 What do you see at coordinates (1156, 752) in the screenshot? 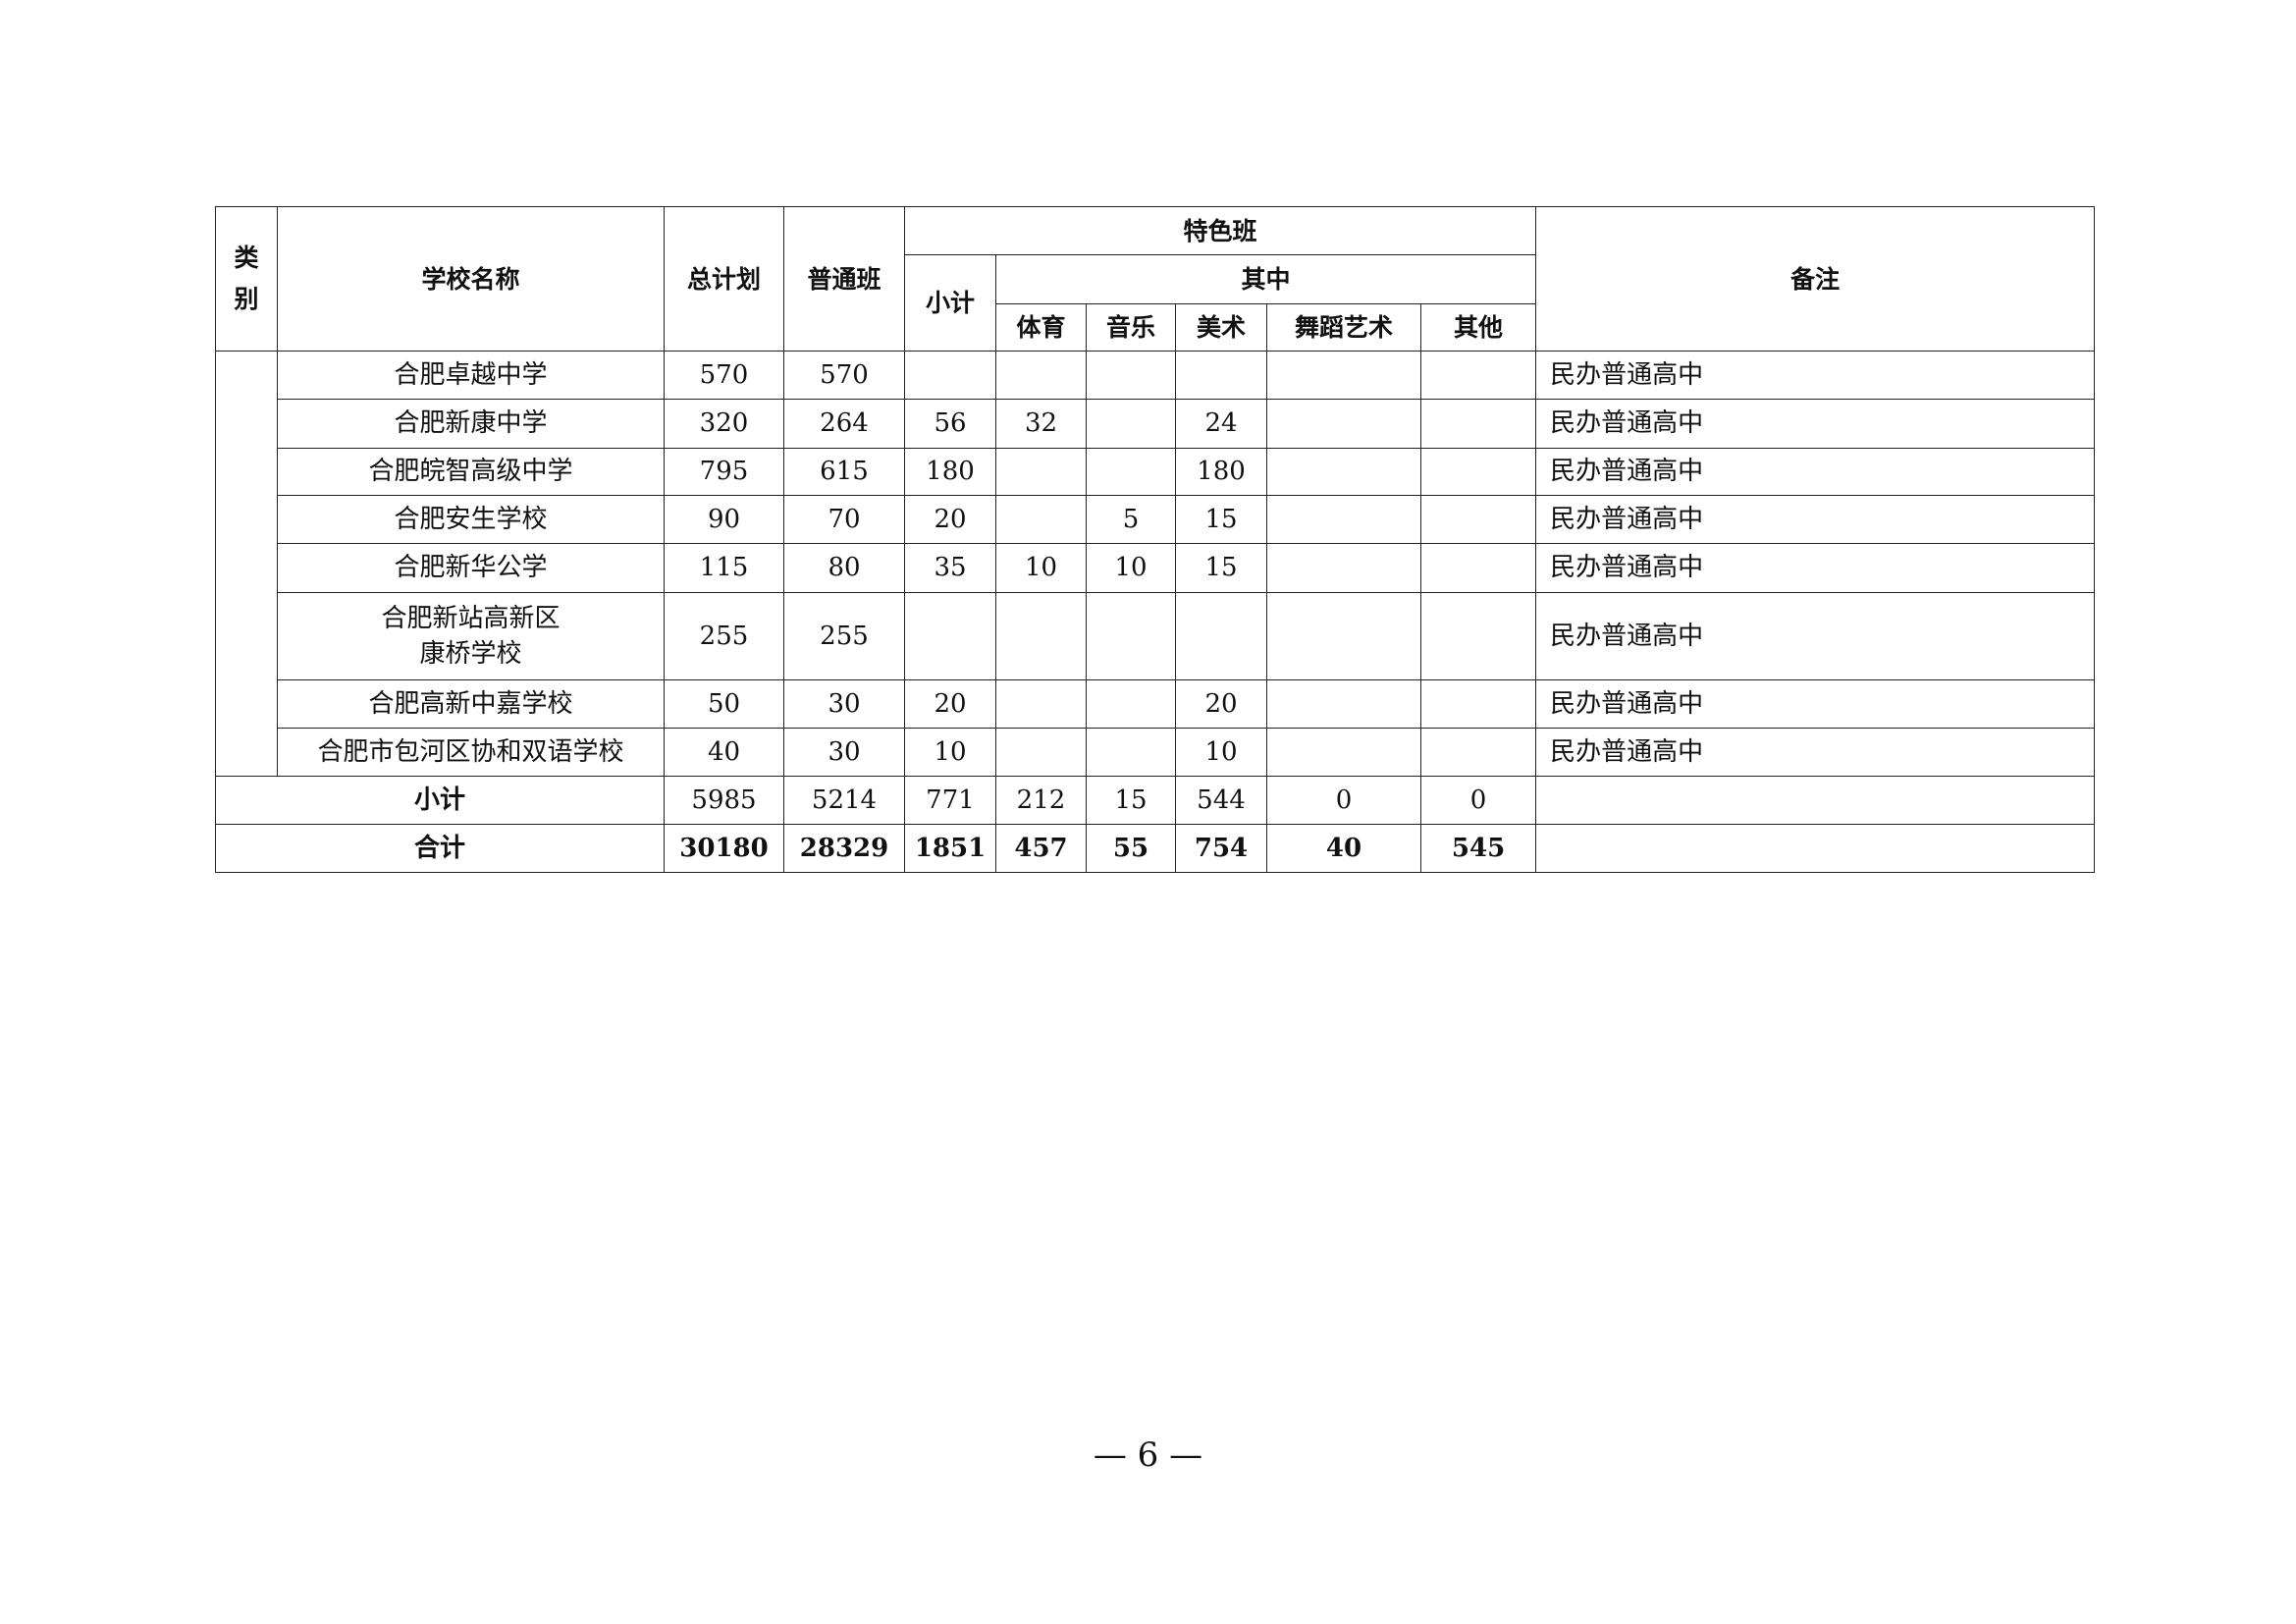
I see `table-row: 合肥市包河区协和双语学校 40 30 10 10 民办普通高中` at bounding box center [1156, 752].